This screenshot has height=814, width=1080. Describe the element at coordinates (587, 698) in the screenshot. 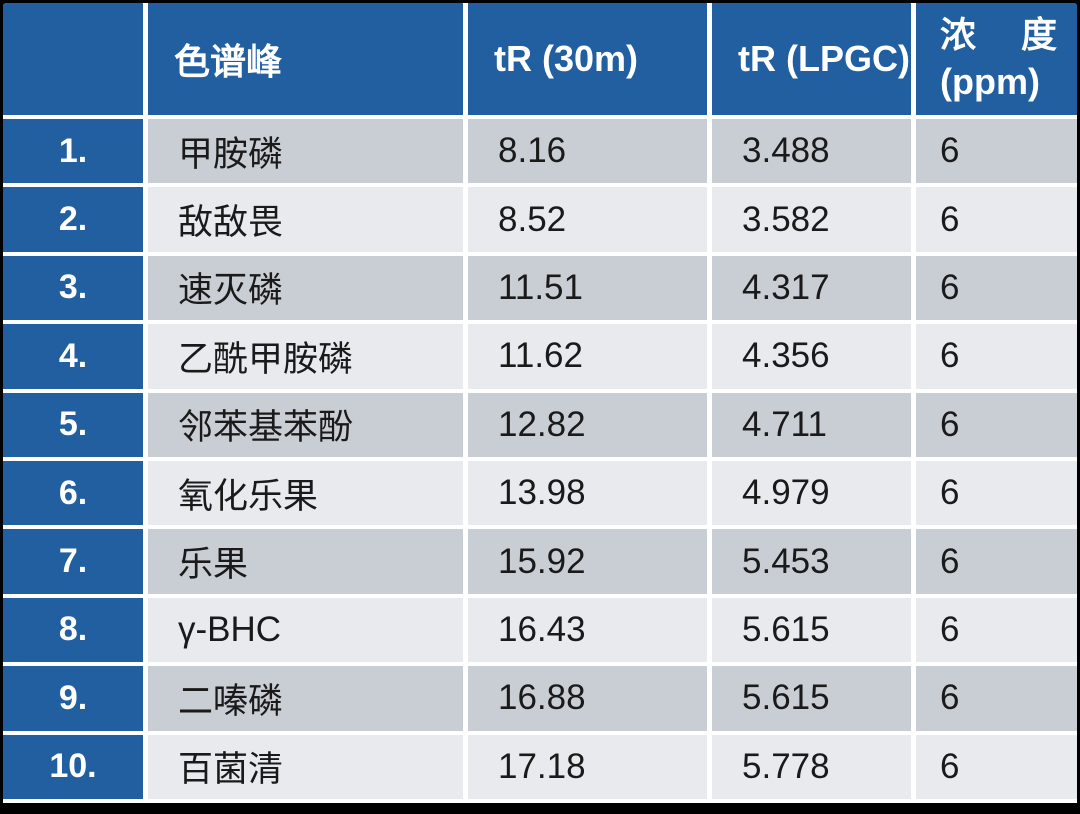

I see `tr-30m-value-cell: 16.88` at that location.